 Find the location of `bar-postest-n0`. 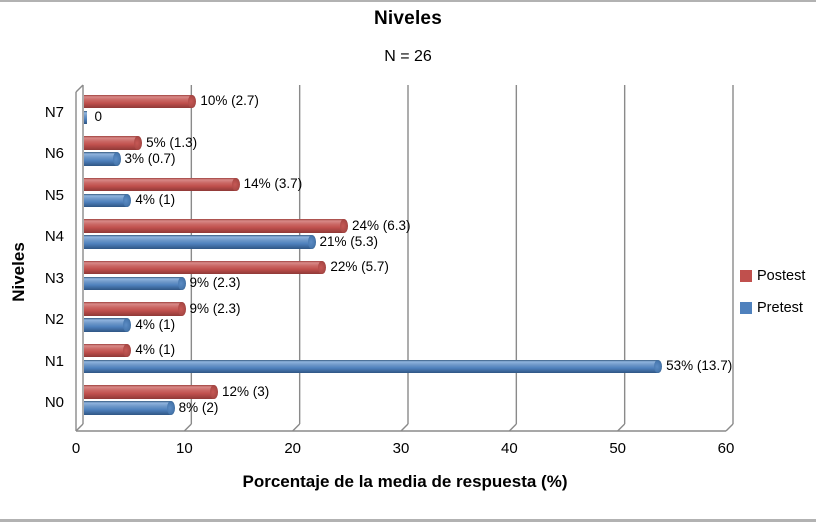

bar-postest-n0 is located at coordinates (151, 392).